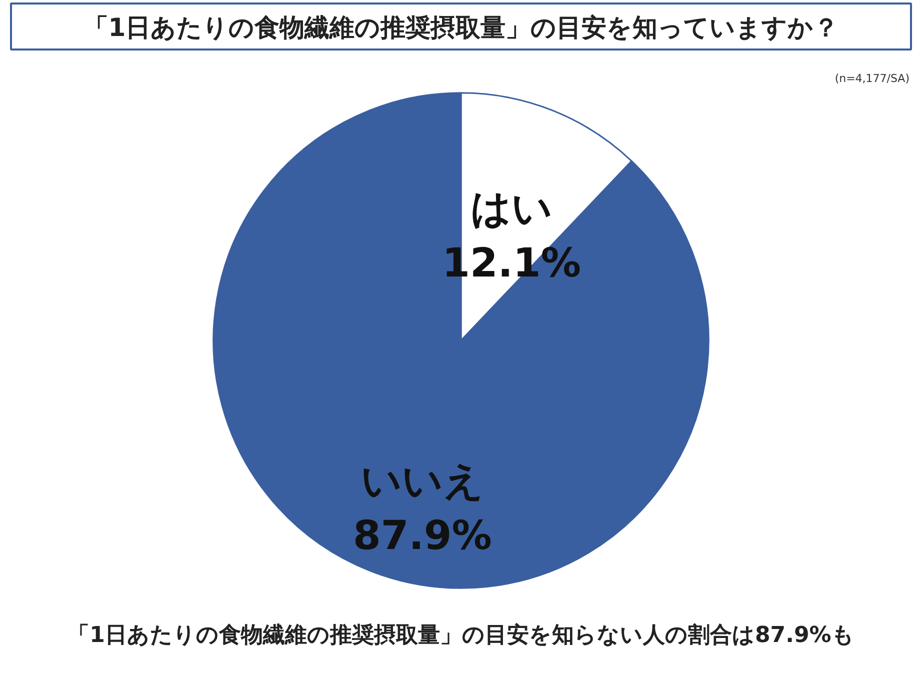 The image size is (921, 683). I want to click on text: (n=4,177/SA), so click(872, 78).